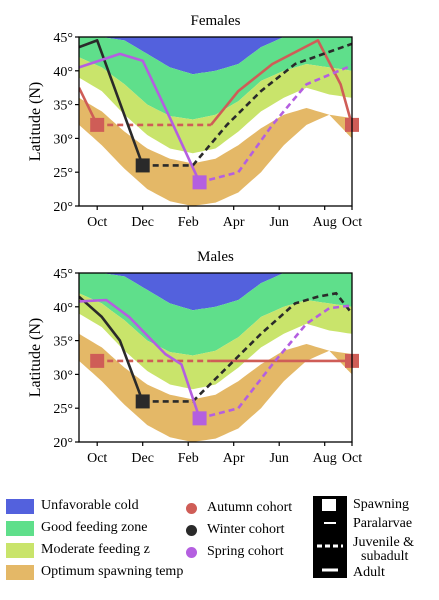  I want to click on key-juvenile-1: Juvenile &, so click(384, 542).